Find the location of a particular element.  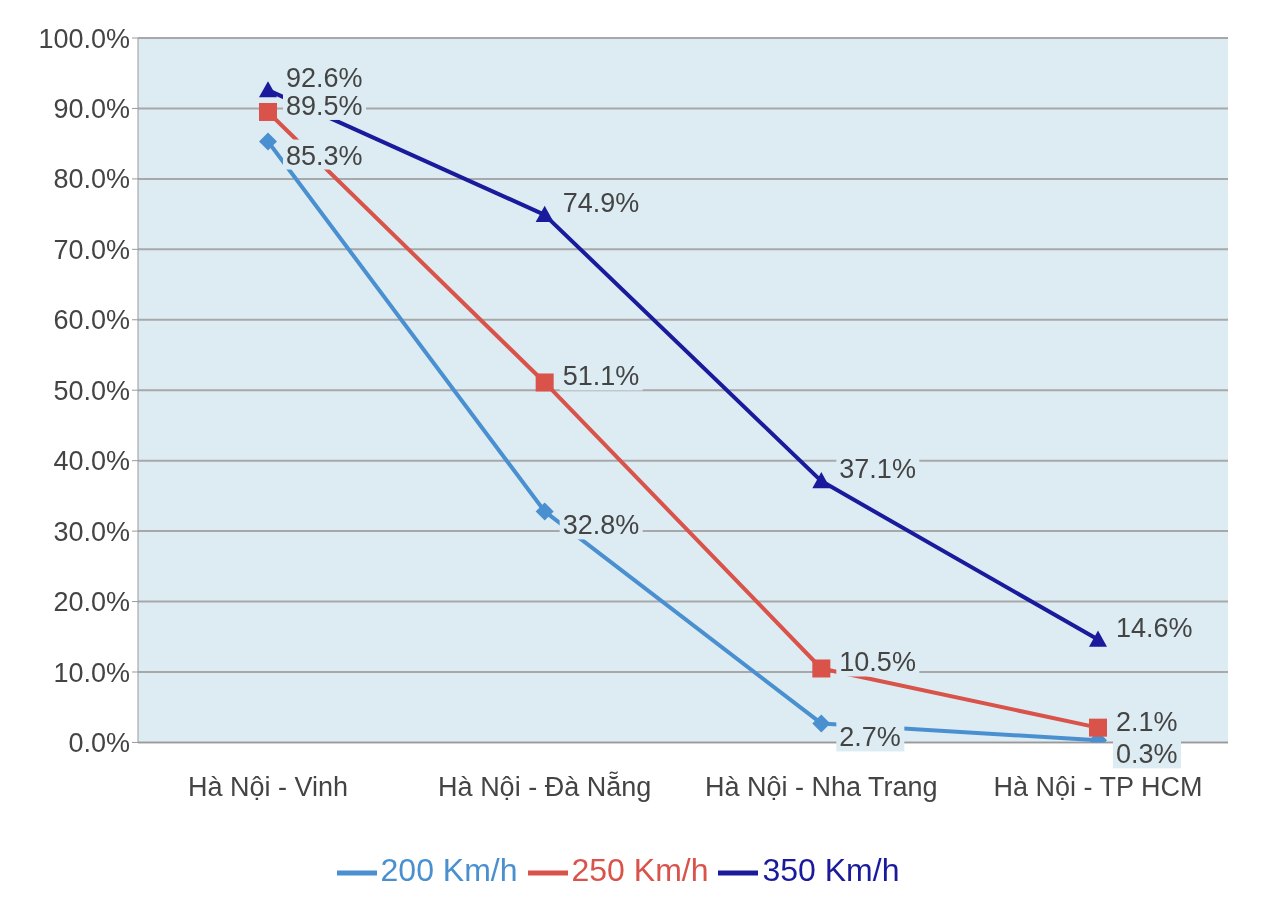

x-tick-label: Hà Nội - TP HCM is located at coordinates (1098, 786).